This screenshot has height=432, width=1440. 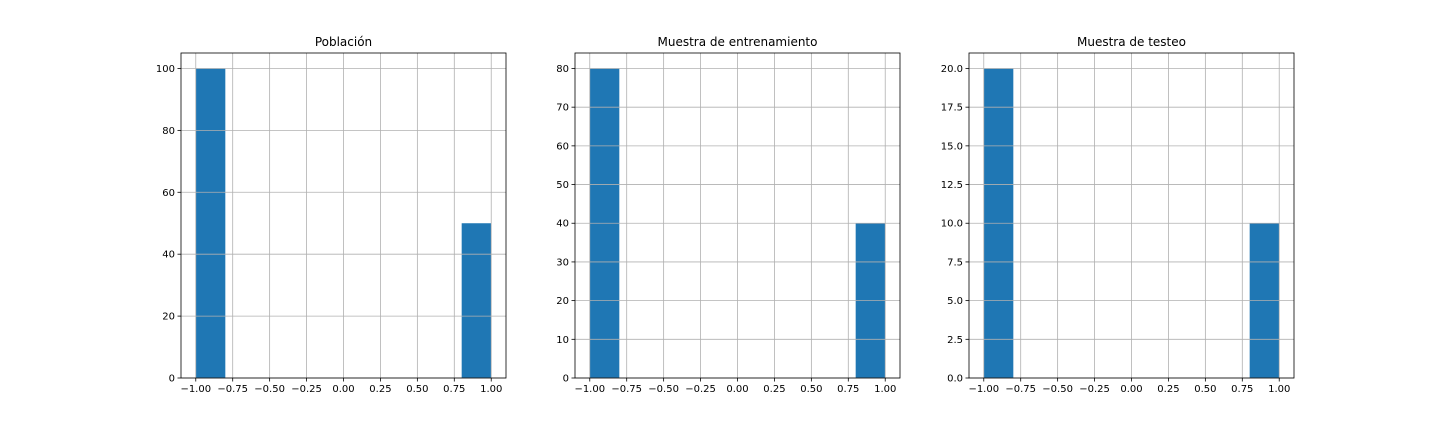 What do you see at coordinates (955, 262) in the screenshot?
I see `y-tick-label: 7.5` at bounding box center [955, 262].